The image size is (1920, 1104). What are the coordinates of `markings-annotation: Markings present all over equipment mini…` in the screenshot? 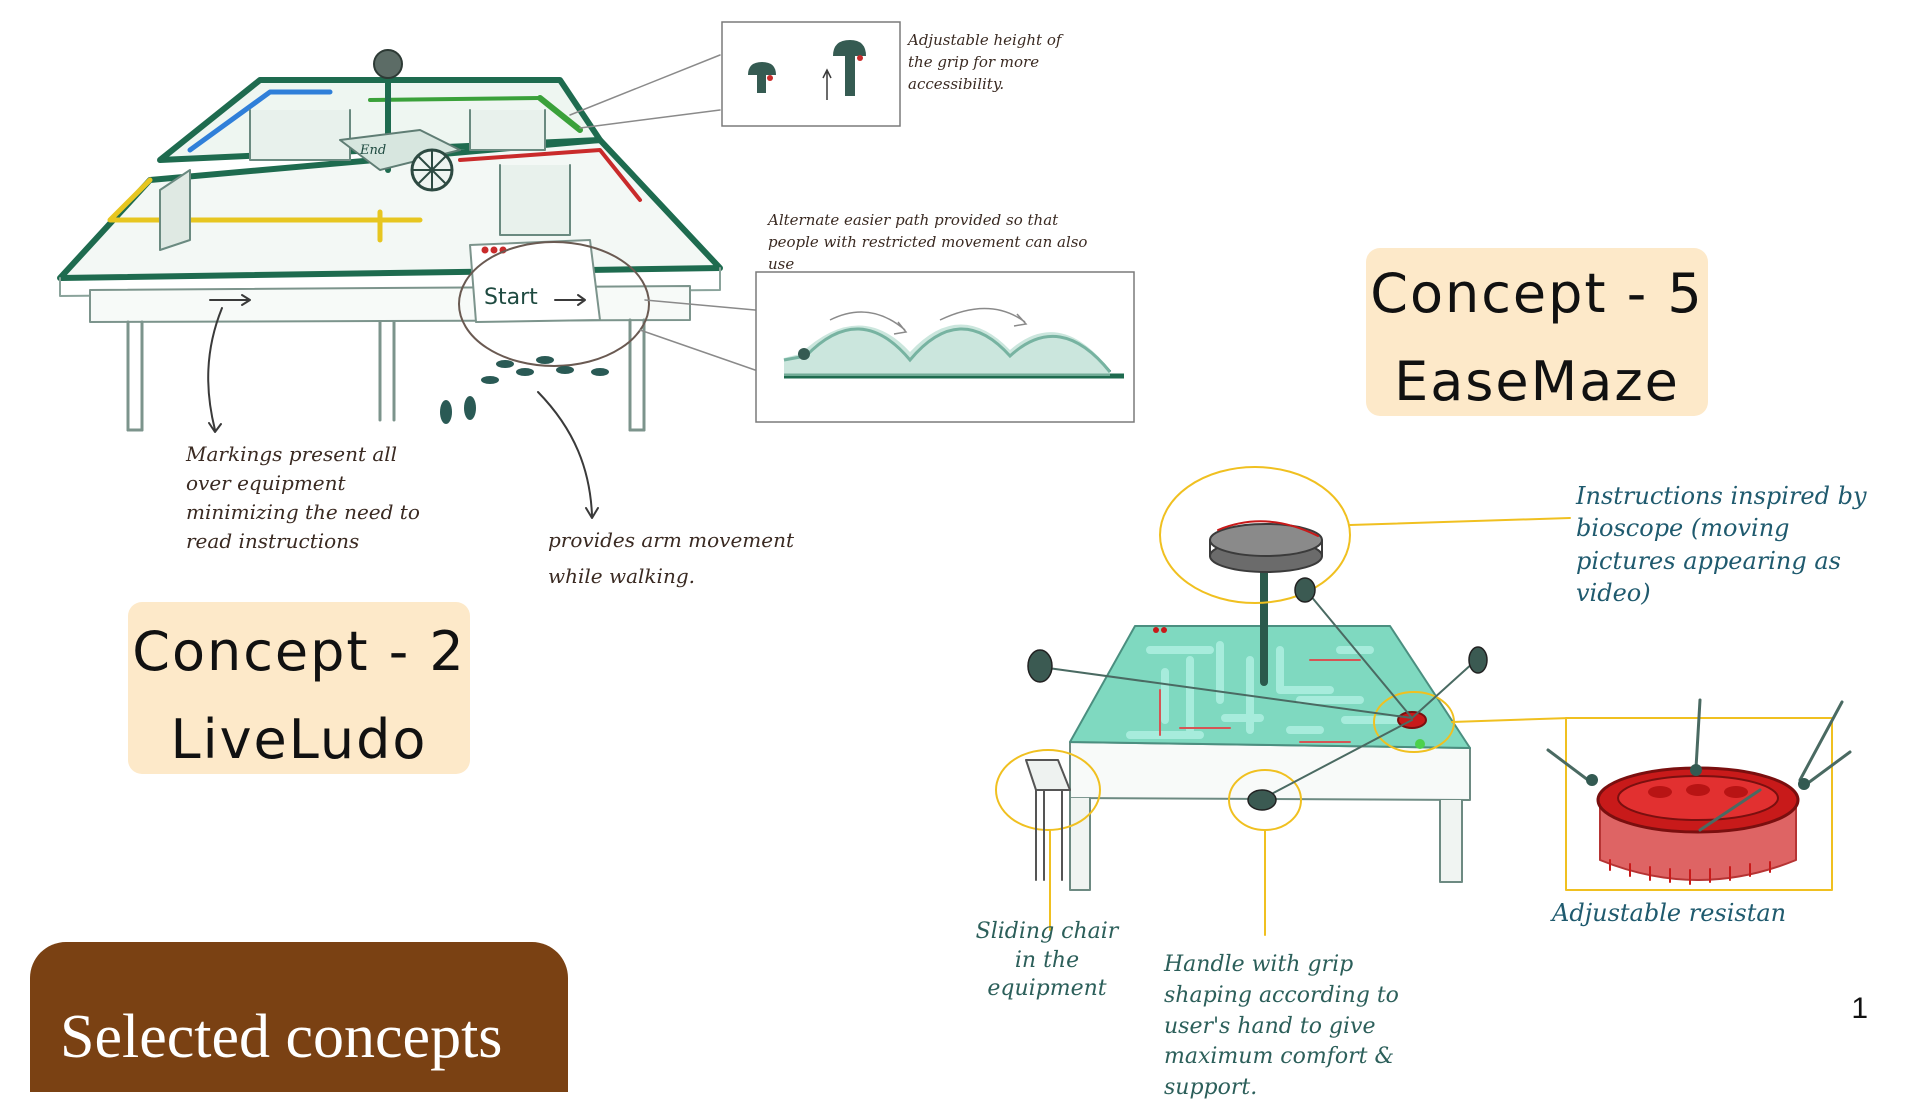 It's located at (303, 497).